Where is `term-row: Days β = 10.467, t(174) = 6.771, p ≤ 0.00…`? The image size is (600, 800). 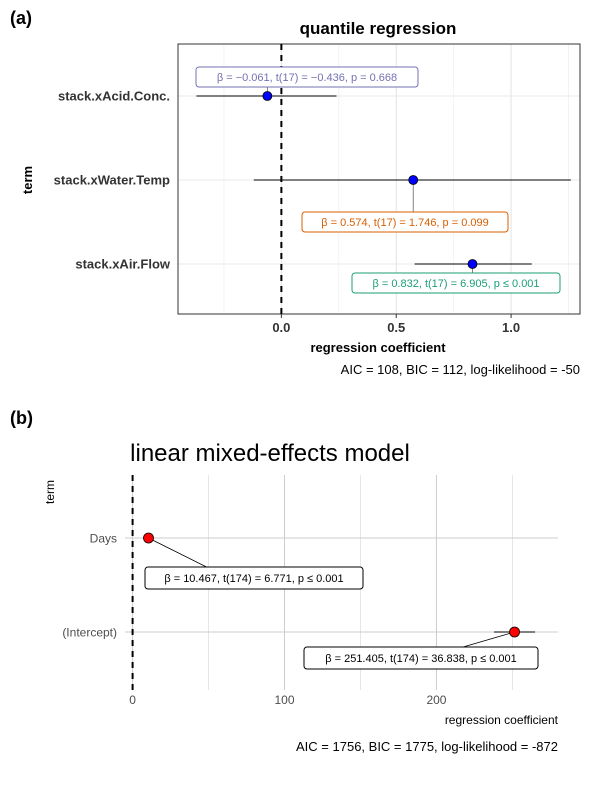 term-row: Days β = 10.467, t(174) = 6.771, p ≤ 0.00… is located at coordinates (227, 561).